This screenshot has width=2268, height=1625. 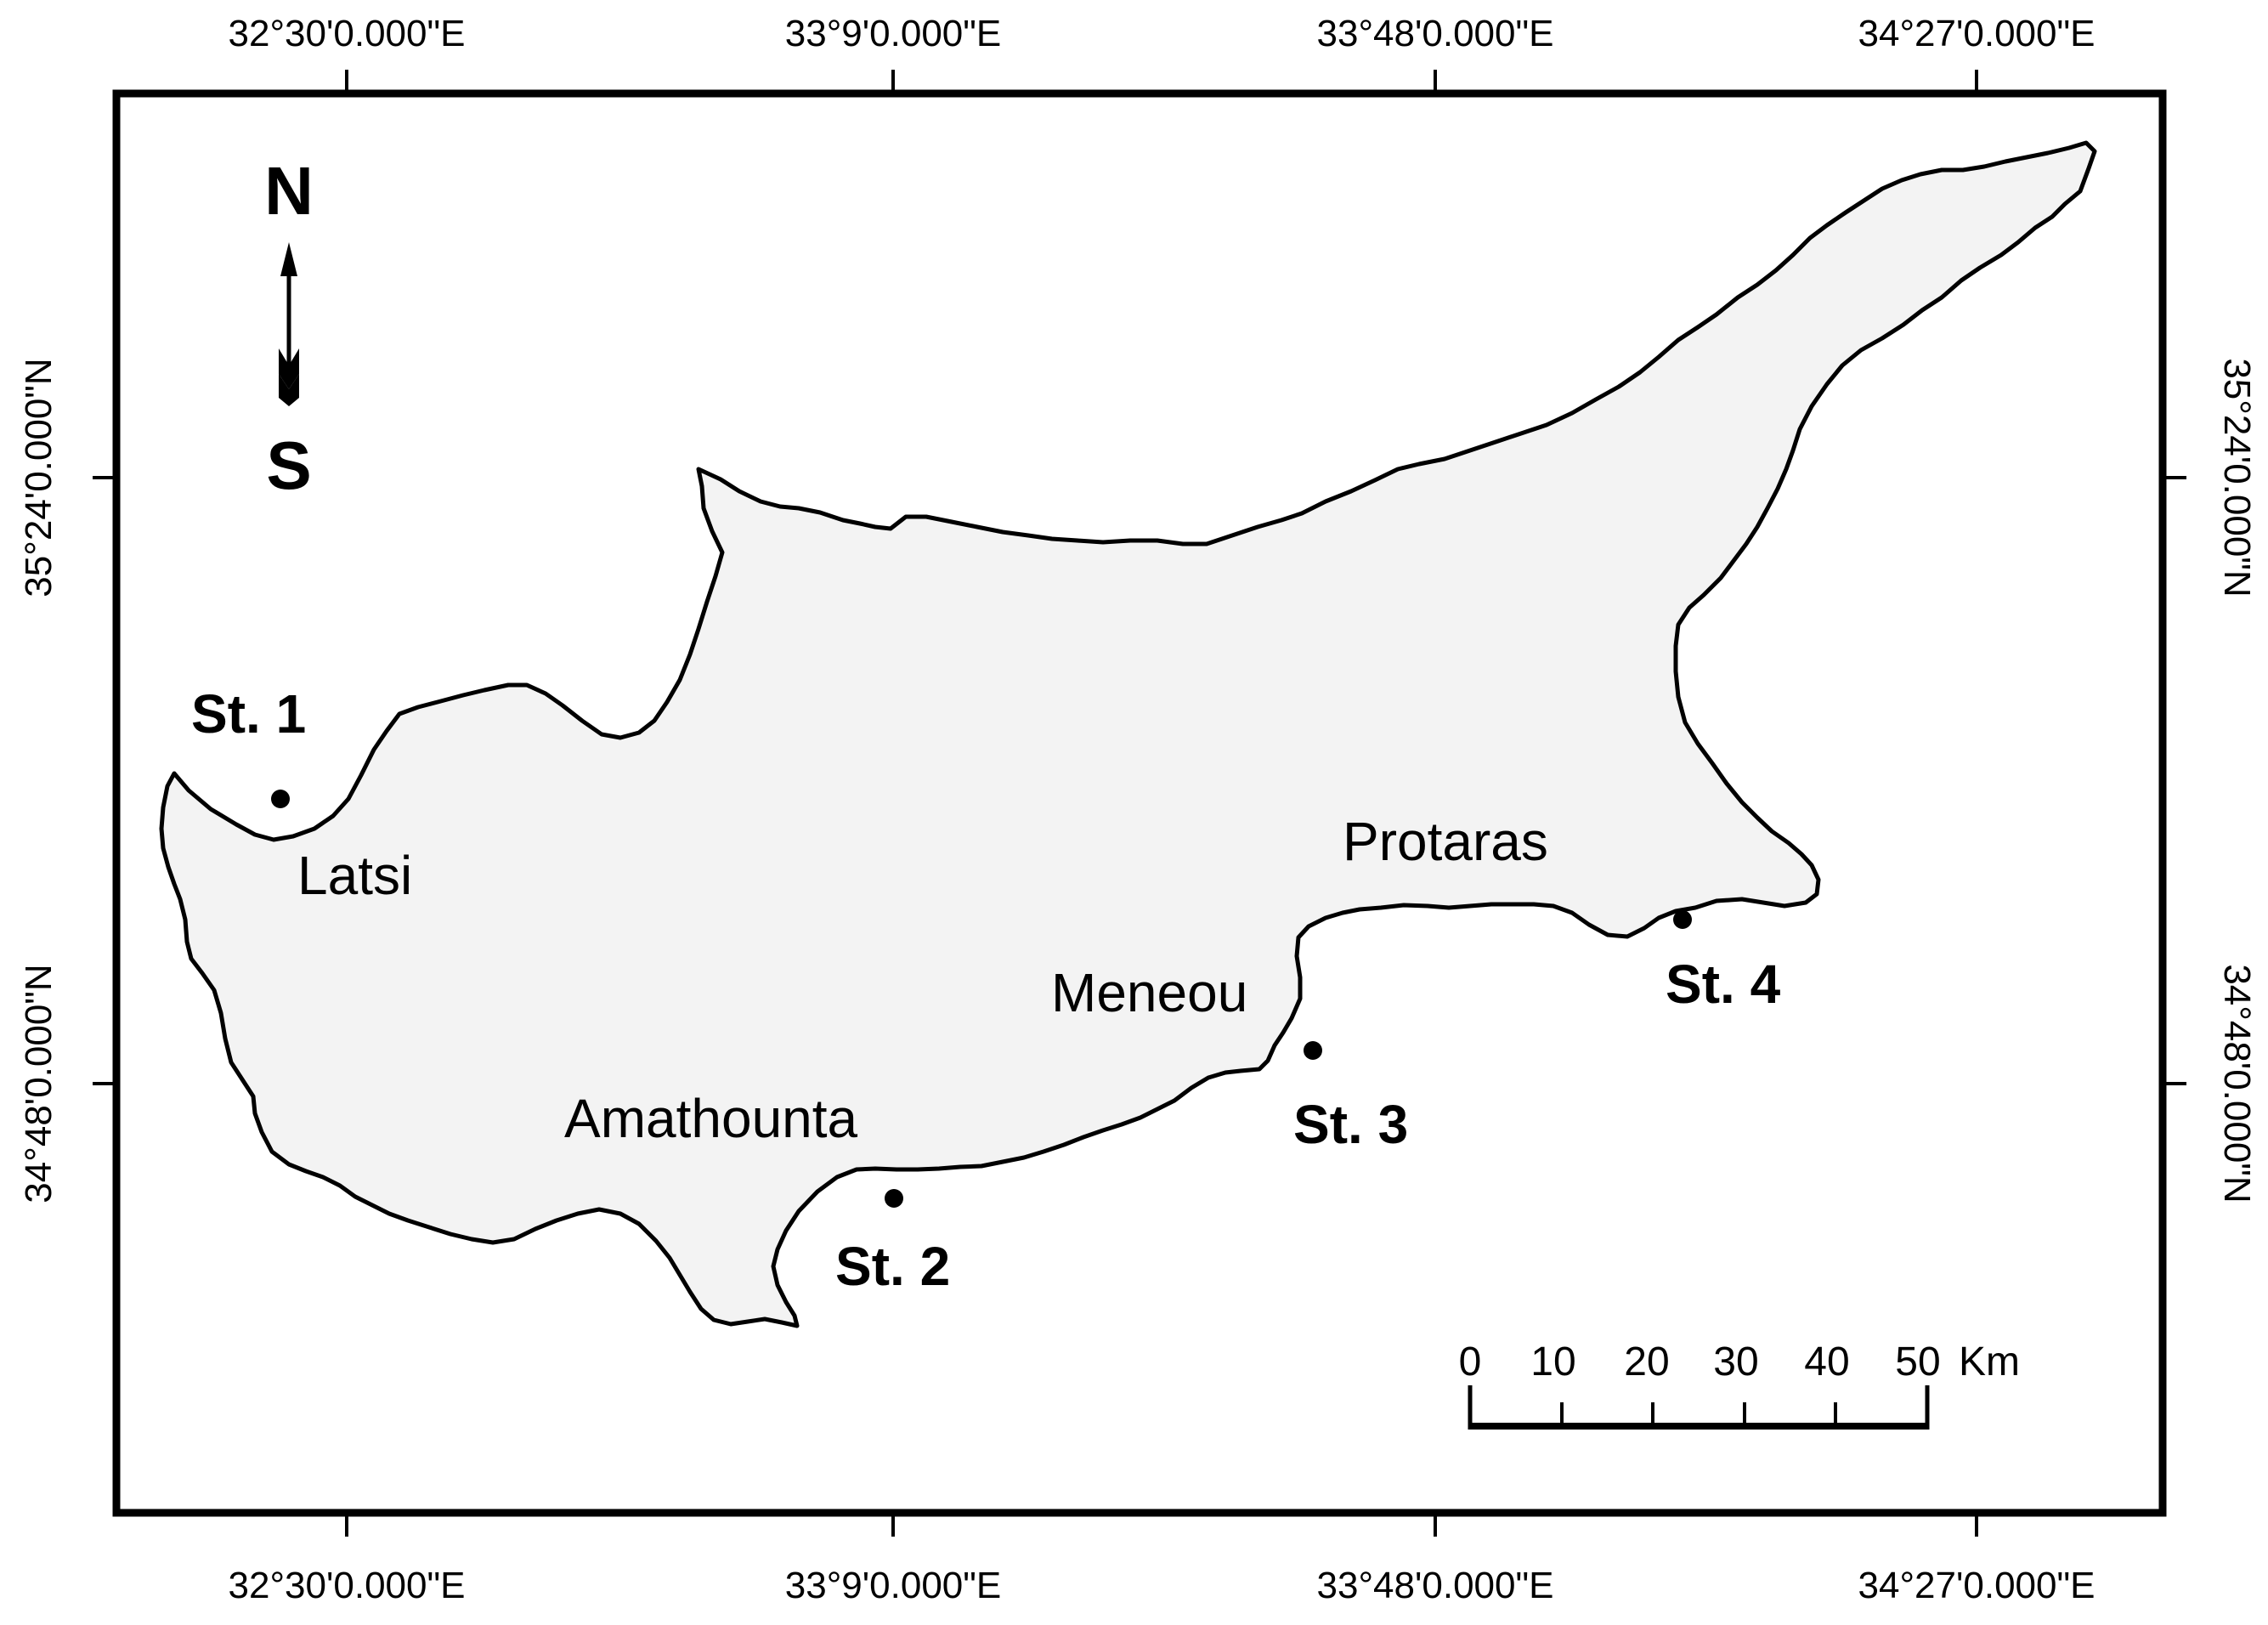 I want to click on compass-north-label: N, so click(x=289, y=191).